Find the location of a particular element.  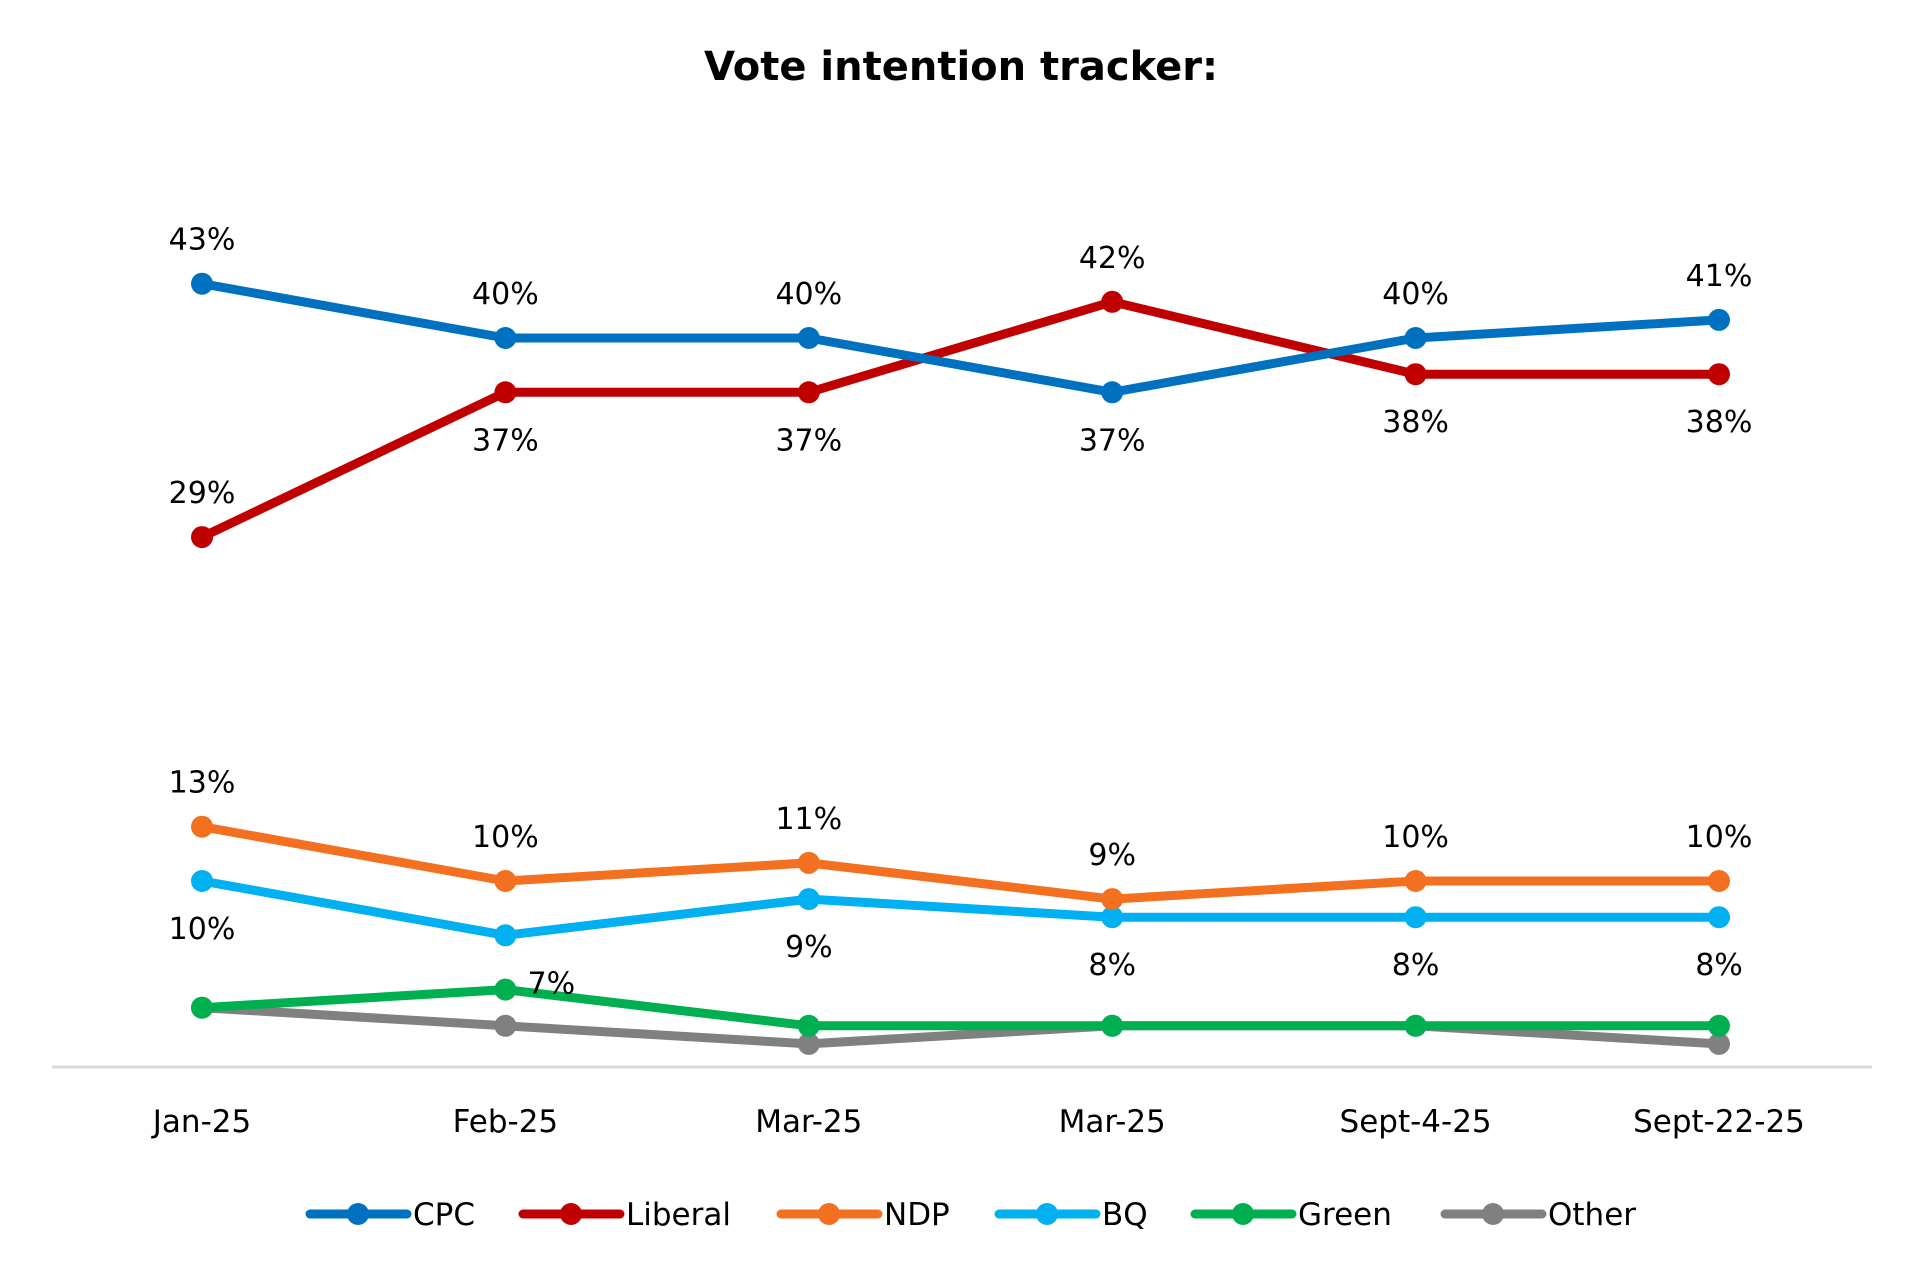

data-label-ndp-4: 10% is located at coordinates (1415, 837).